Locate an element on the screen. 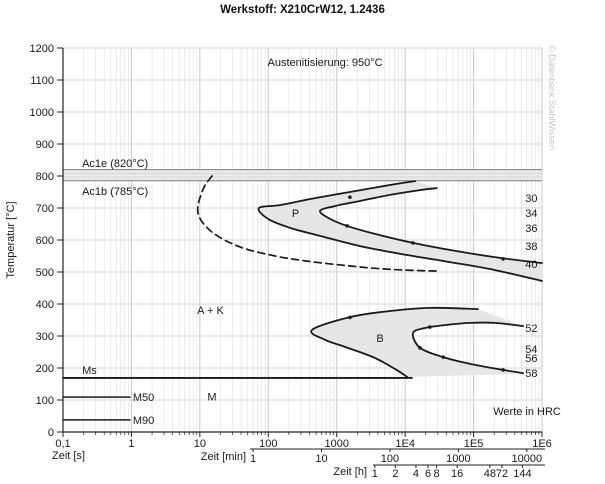  x-tick-s-10: 10 is located at coordinates (200, 444).